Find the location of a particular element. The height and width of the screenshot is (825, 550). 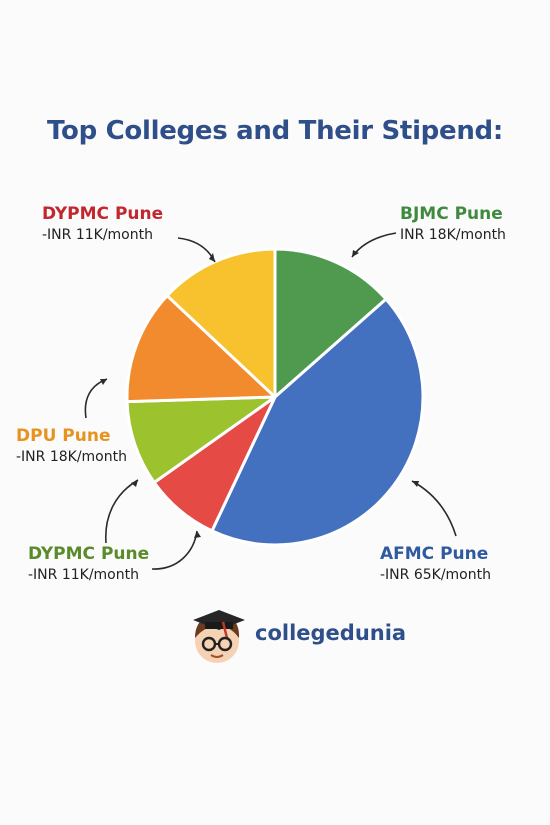

arrow-afmc is located at coordinates (434, 508).